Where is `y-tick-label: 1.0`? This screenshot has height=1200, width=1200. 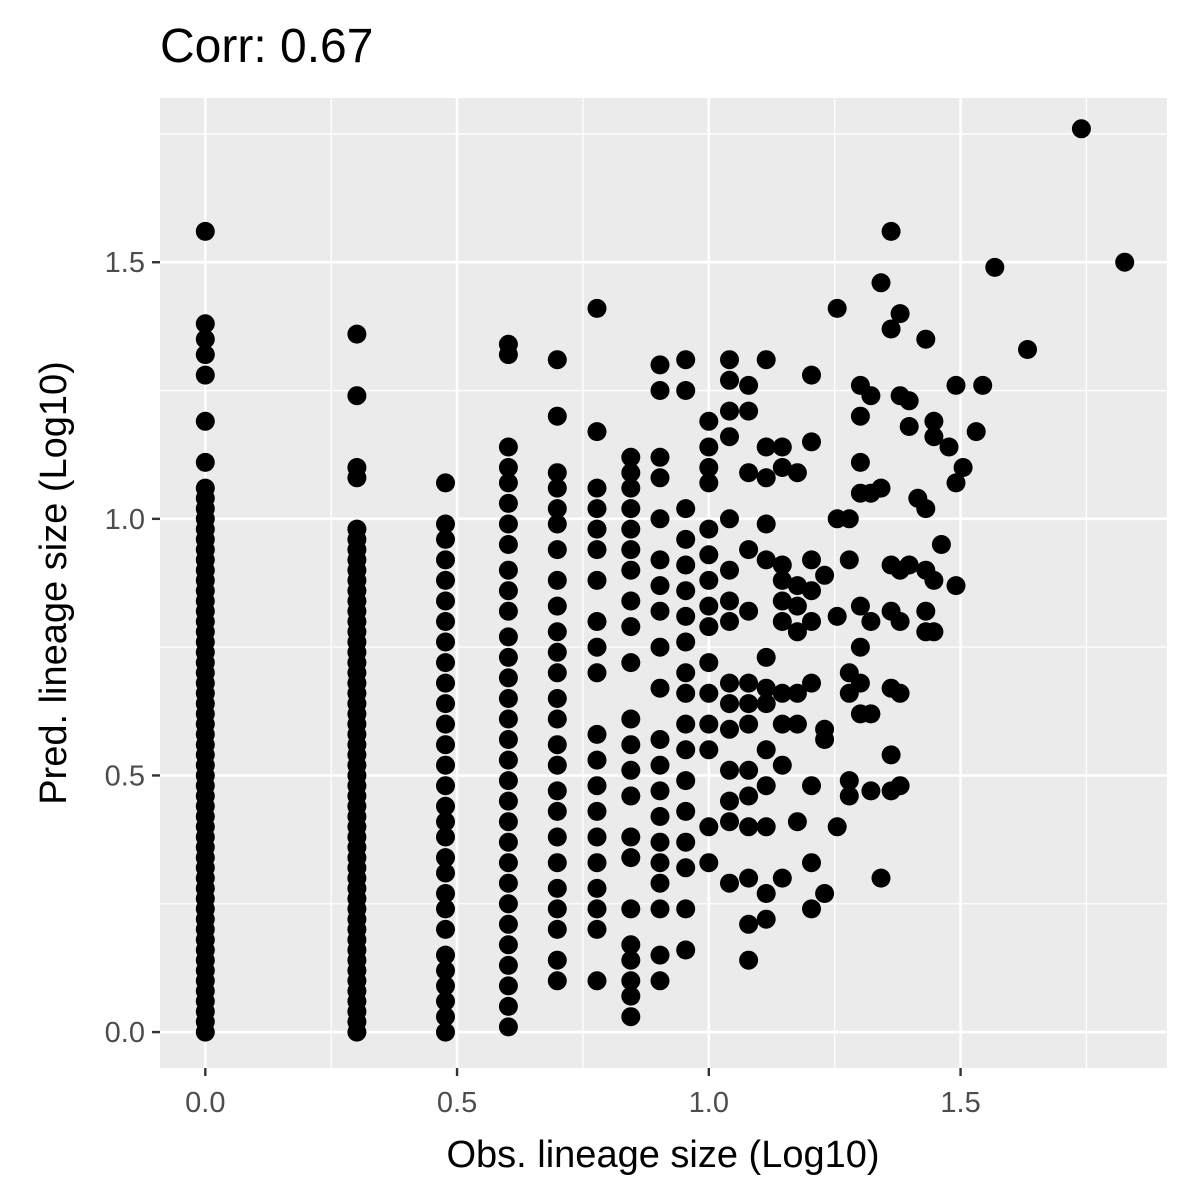
y-tick-label: 1.0 is located at coordinates (125, 520).